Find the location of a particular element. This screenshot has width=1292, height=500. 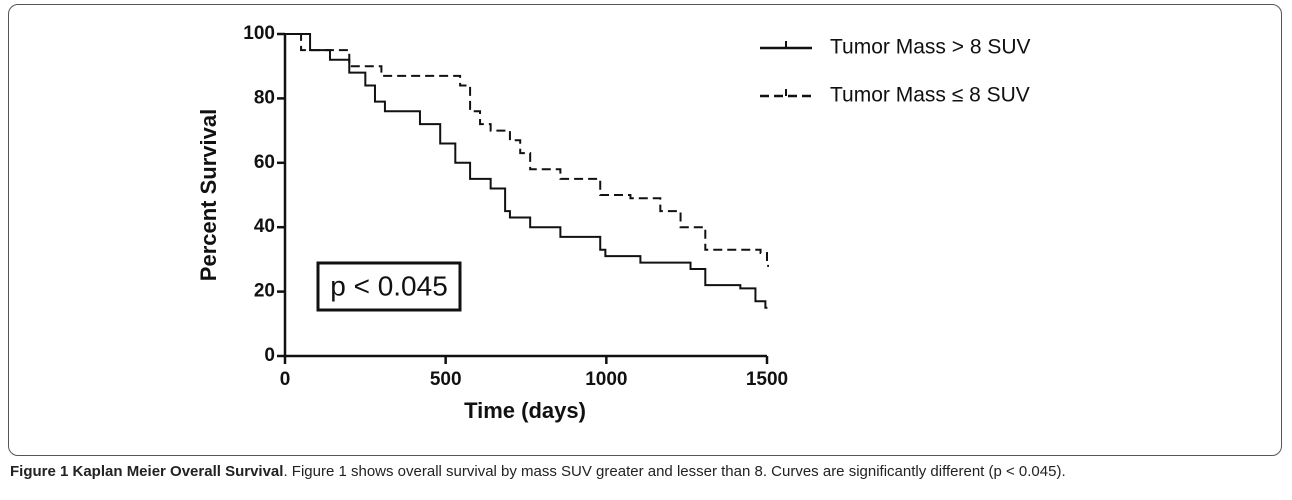

y-tick-label: 100 is located at coordinates (259, 33).